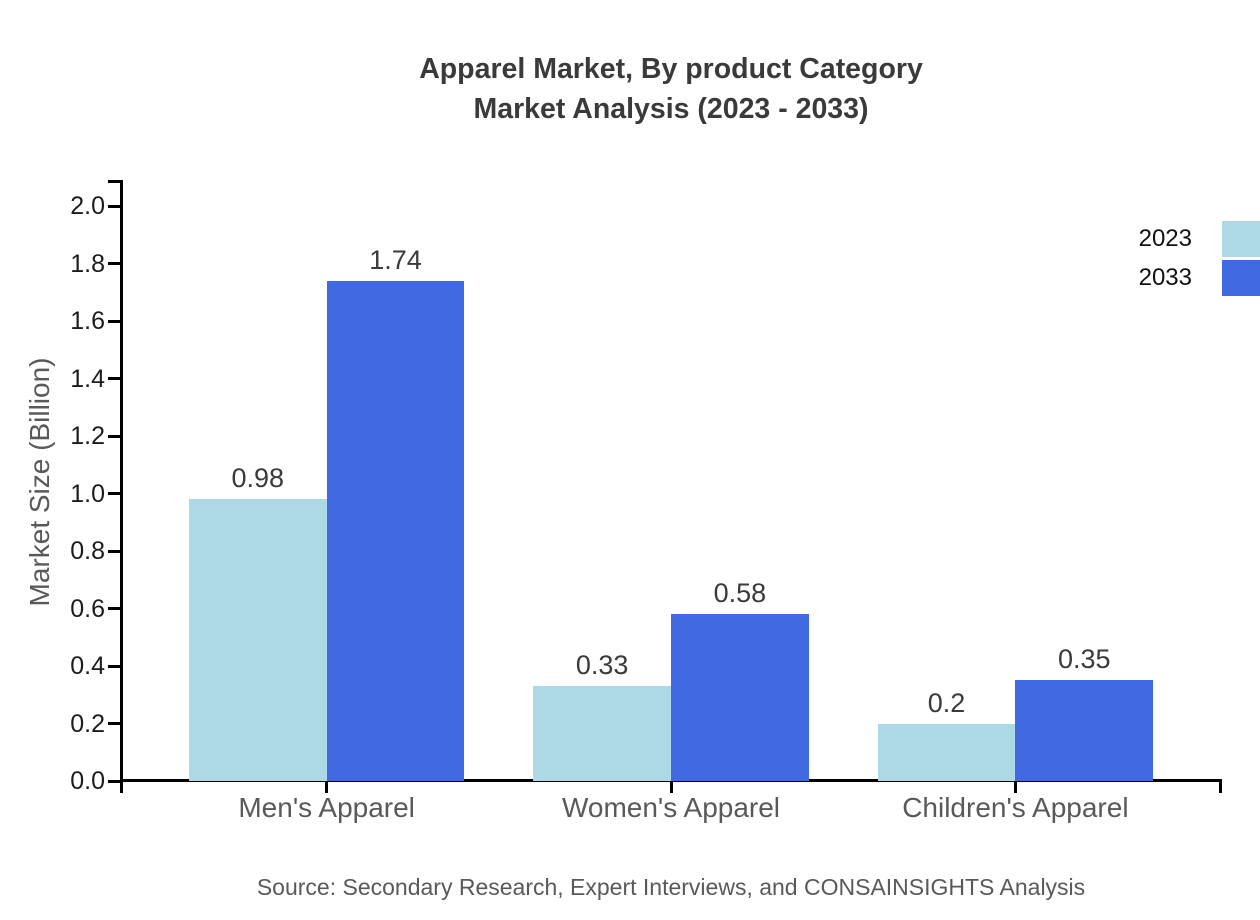 This screenshot has width=1260, height=920. What do you see at coordinates (87, 436) in the screenshot?
I see `y-tick-label: 1.2` at bounding box center [87, 436].